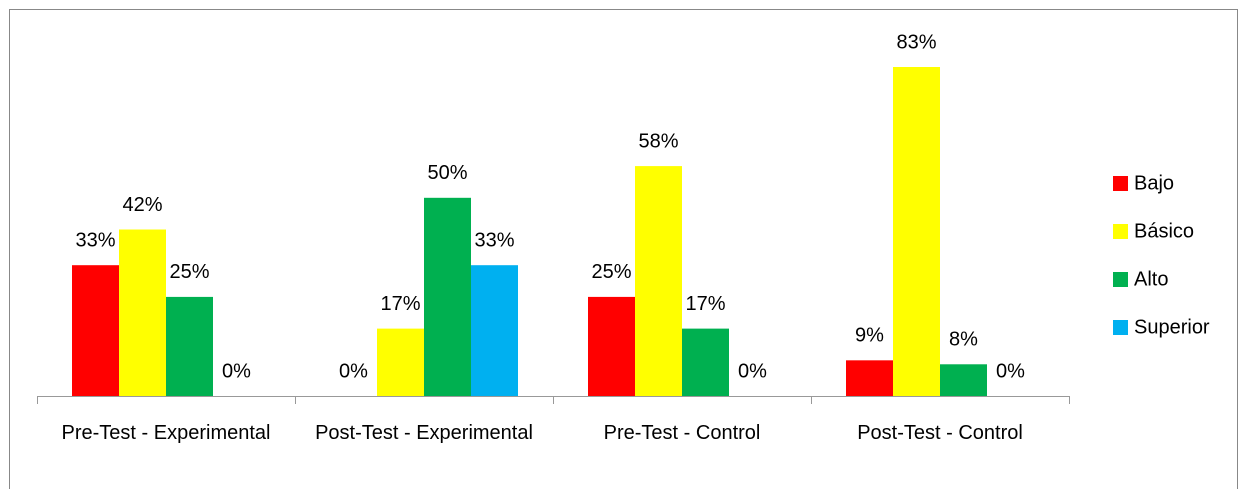 This screenshot has height=489, width=1247. Describe the element at coordinates (682, 433) in the screenshot. I see `x-tick-label: Pre-Test - Control` at that location.